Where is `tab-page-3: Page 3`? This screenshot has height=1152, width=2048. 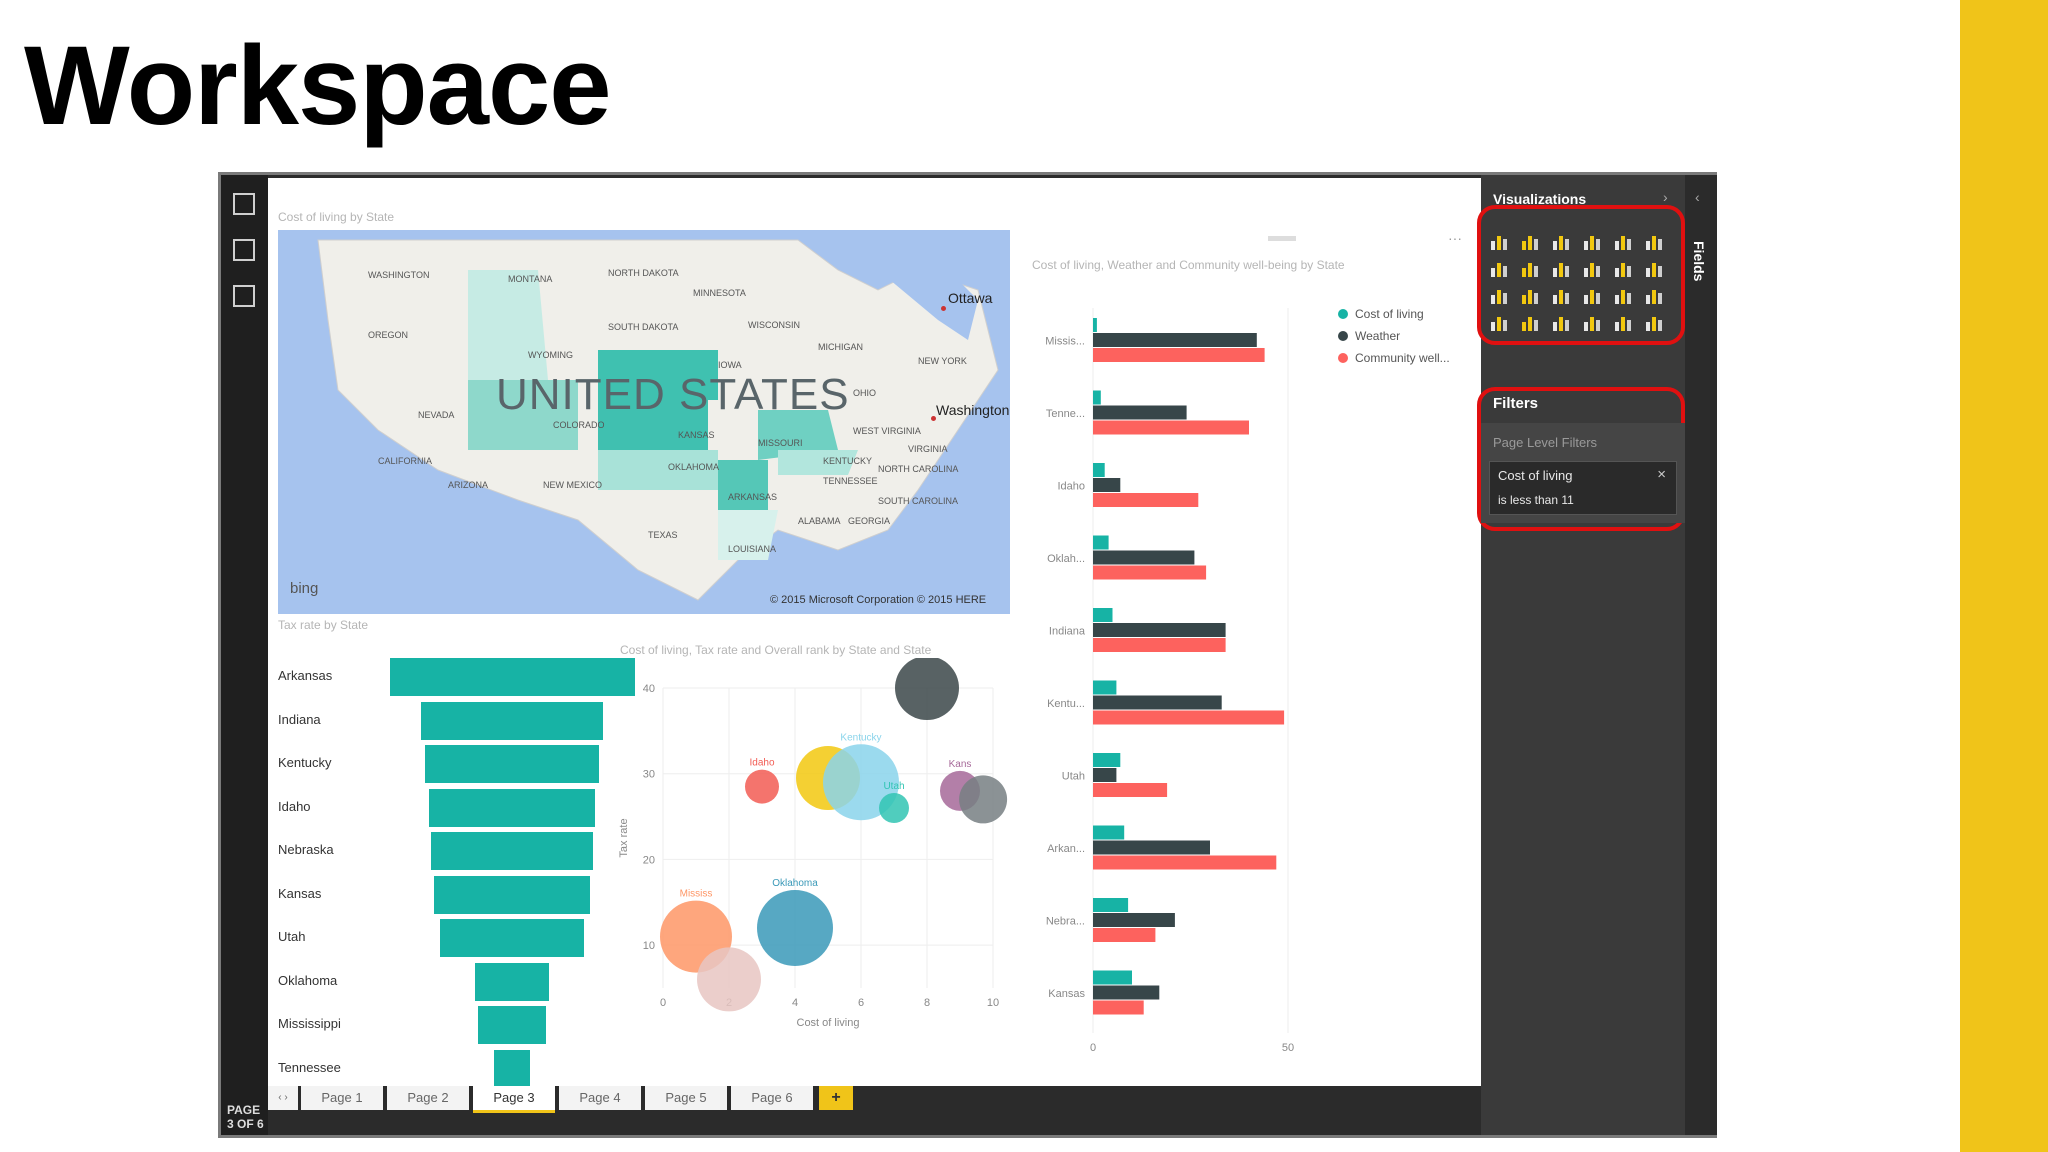 tab-page-3: Page 3 is located at coordinates (514, 1099).